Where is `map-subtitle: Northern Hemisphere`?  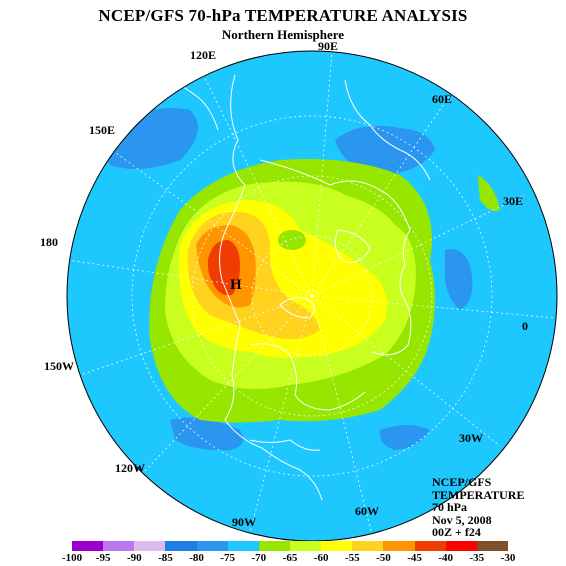 map-subtitle: Northern Hemisphere is located at coordinates (283, 34).